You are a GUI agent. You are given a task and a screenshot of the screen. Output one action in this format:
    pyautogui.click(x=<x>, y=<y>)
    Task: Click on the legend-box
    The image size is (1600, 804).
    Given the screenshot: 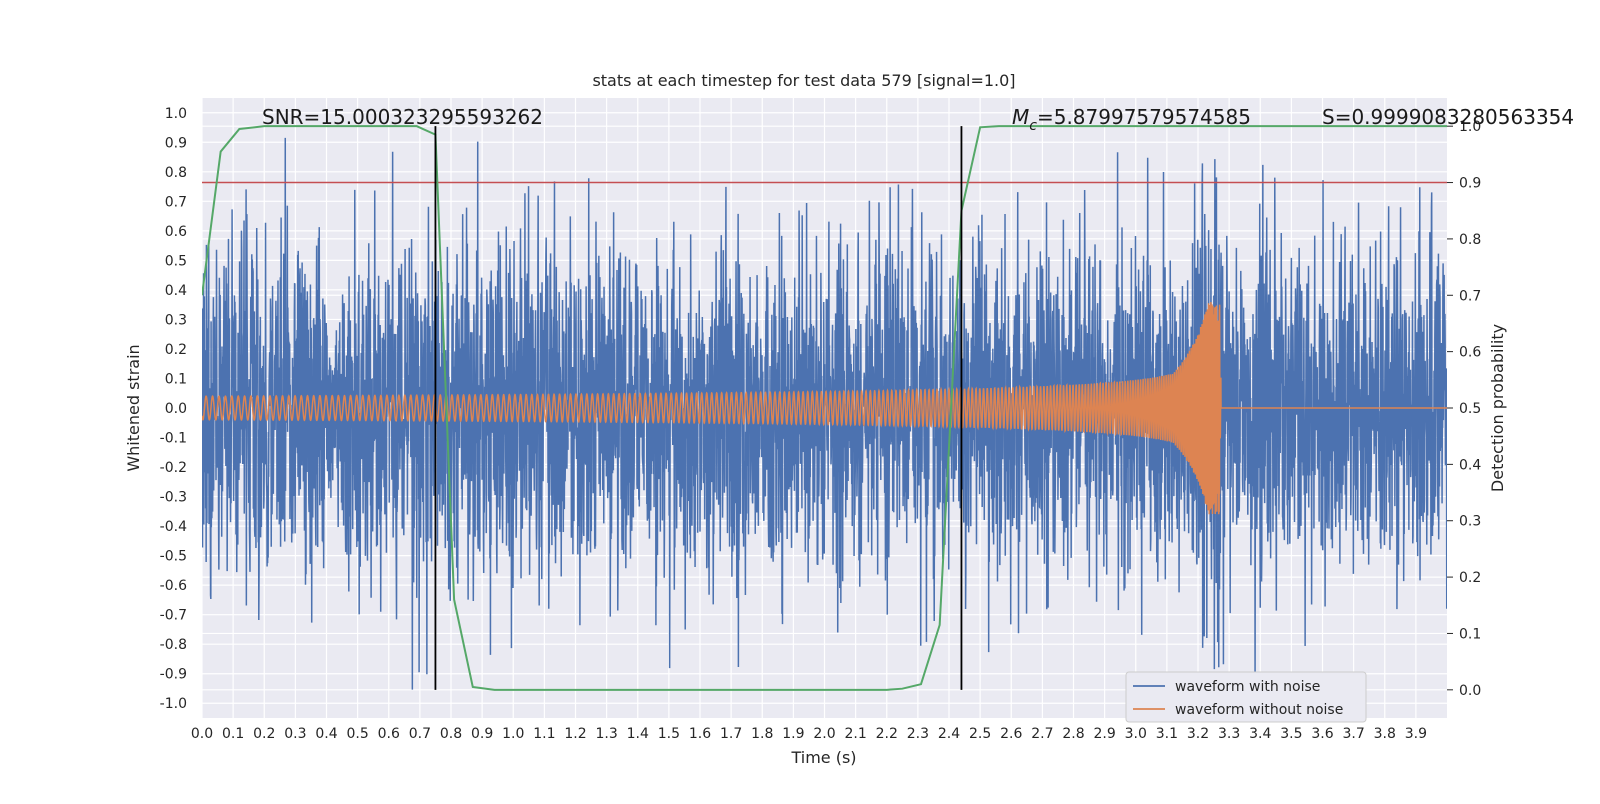 What is the action you would take?
    pyautogui.click(x=1246, y=697)
    